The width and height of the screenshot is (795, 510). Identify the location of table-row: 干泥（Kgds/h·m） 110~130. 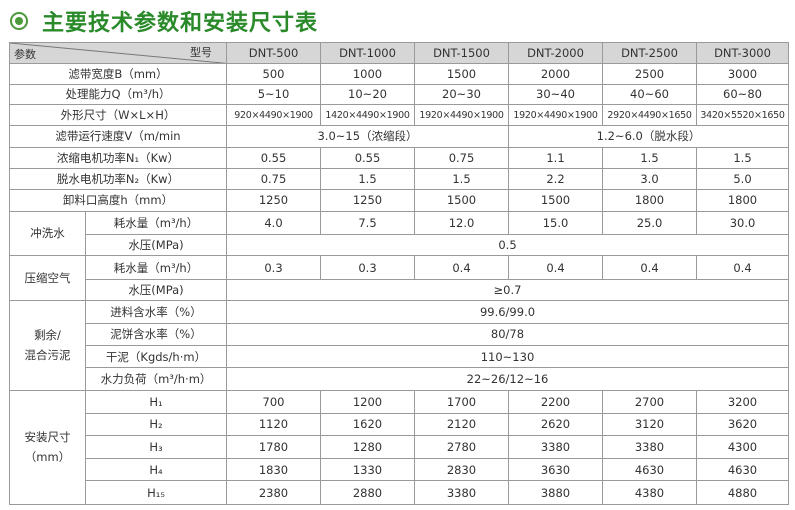
(399, 356).